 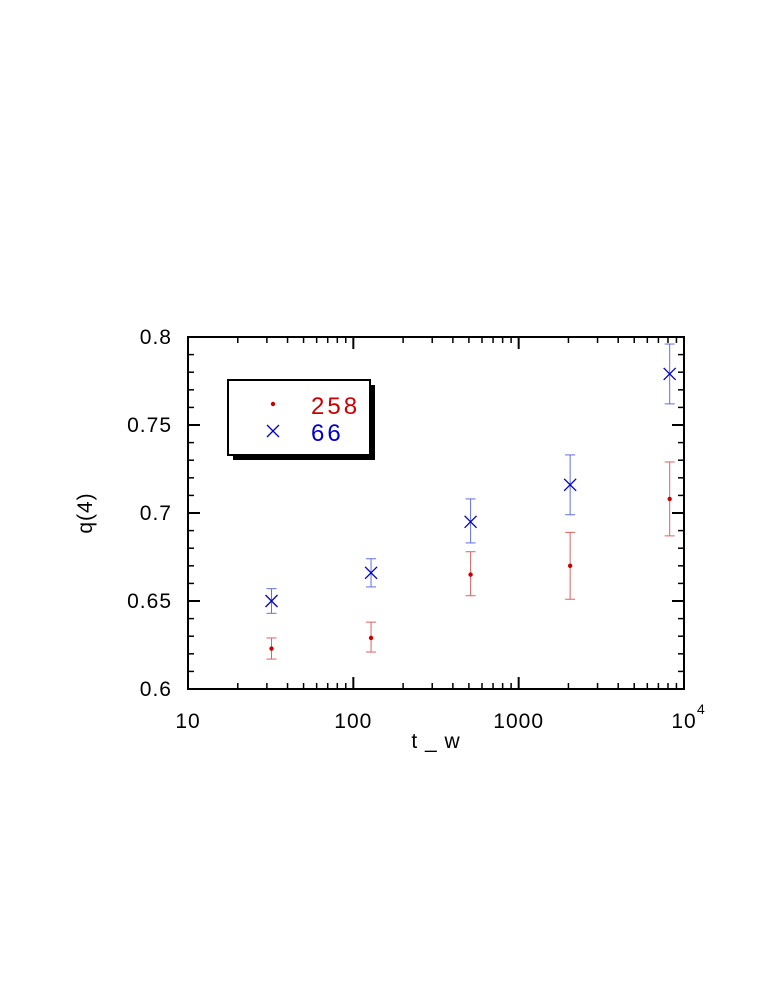 What do you see at coordinates (149, 425) in the screenshot?
I see `y-tick-label: 0.75` at bounding box center [149, 425].